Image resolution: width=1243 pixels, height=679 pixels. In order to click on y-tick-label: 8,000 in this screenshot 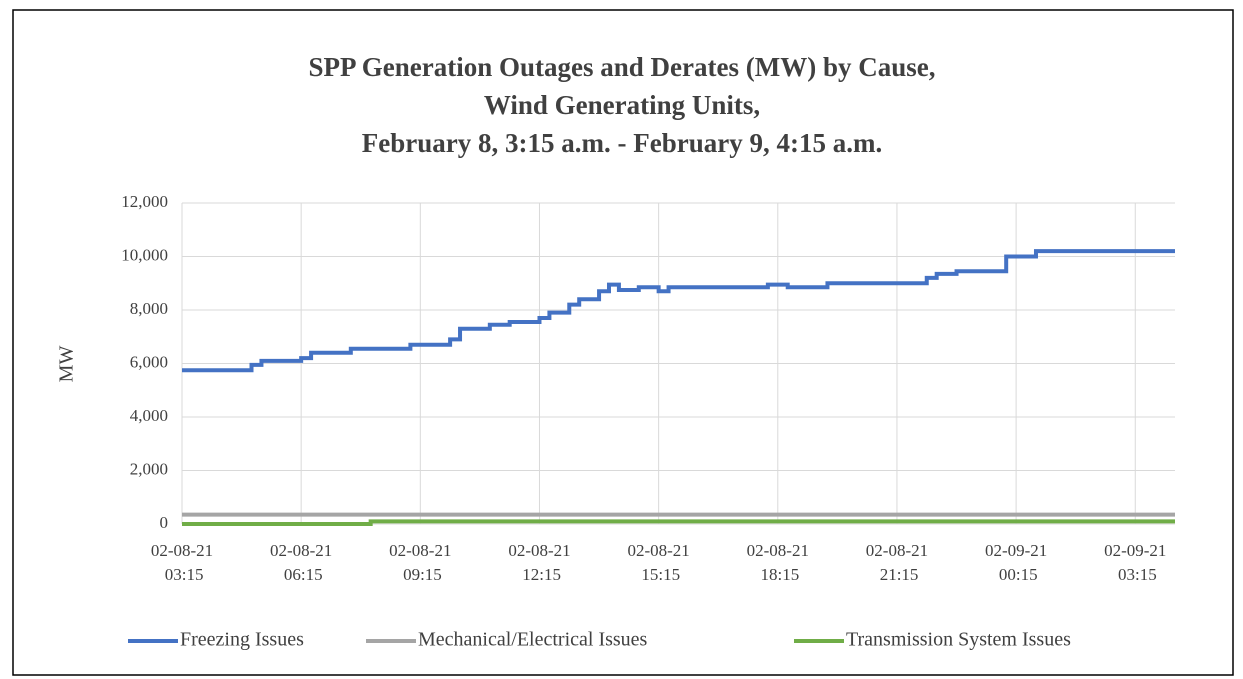, I will do `click(149, 308)`.